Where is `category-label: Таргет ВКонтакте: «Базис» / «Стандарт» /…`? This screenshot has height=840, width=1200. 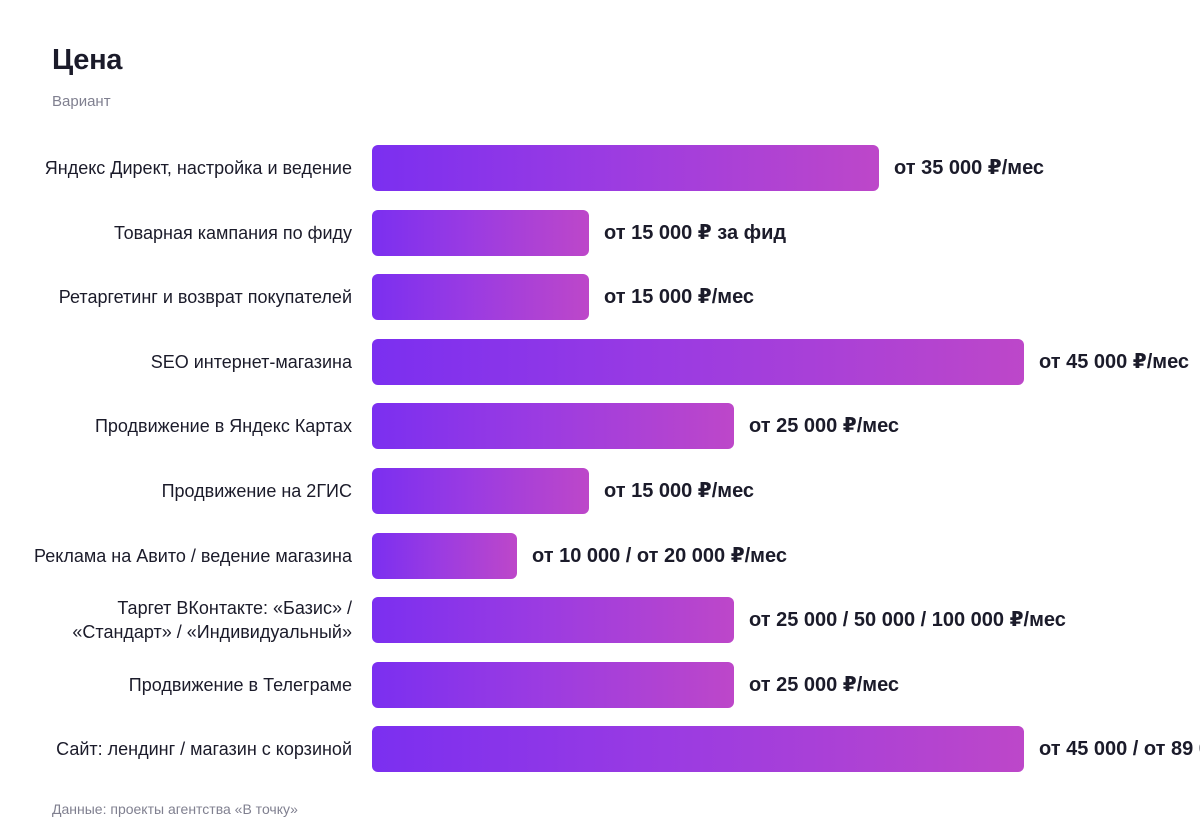 category-label: Таргет ВКонтакте: «Базис» / «Стандарт» /… is located at coordinates (212, 620).